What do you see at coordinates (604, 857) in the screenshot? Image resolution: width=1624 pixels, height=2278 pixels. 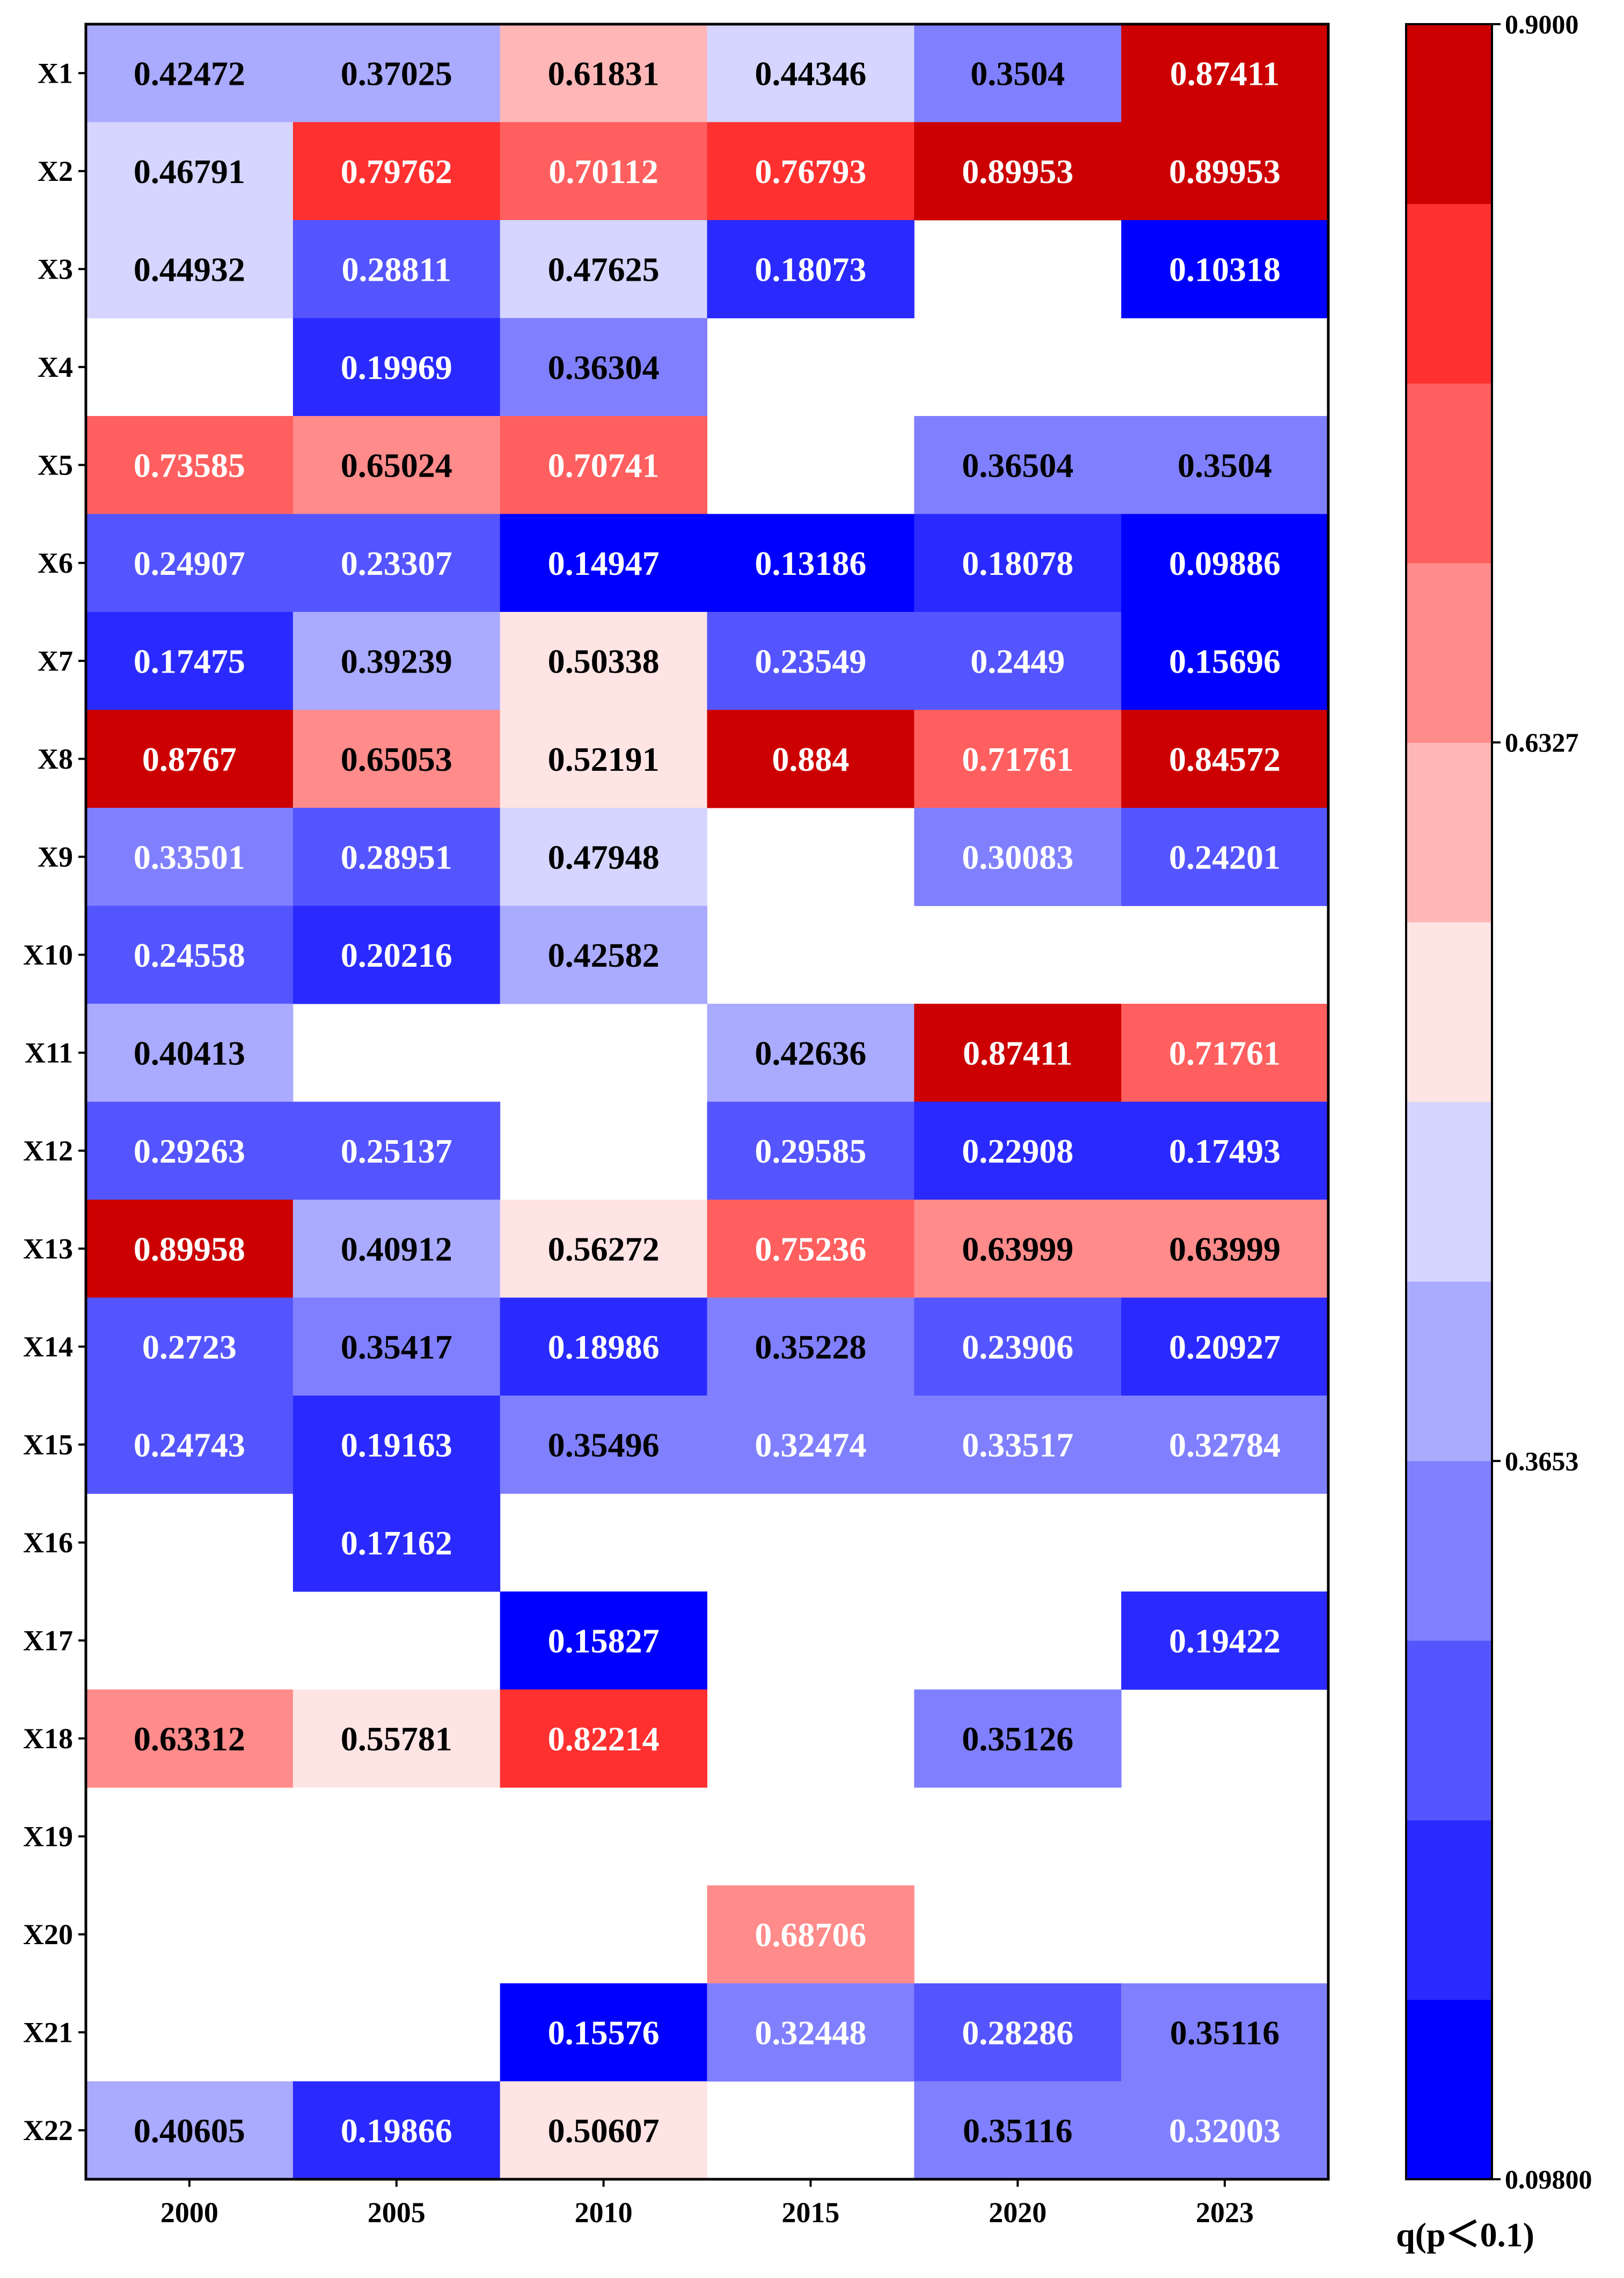 I see `cell-value-label: 0.47948` at bounding box center [604, 857].